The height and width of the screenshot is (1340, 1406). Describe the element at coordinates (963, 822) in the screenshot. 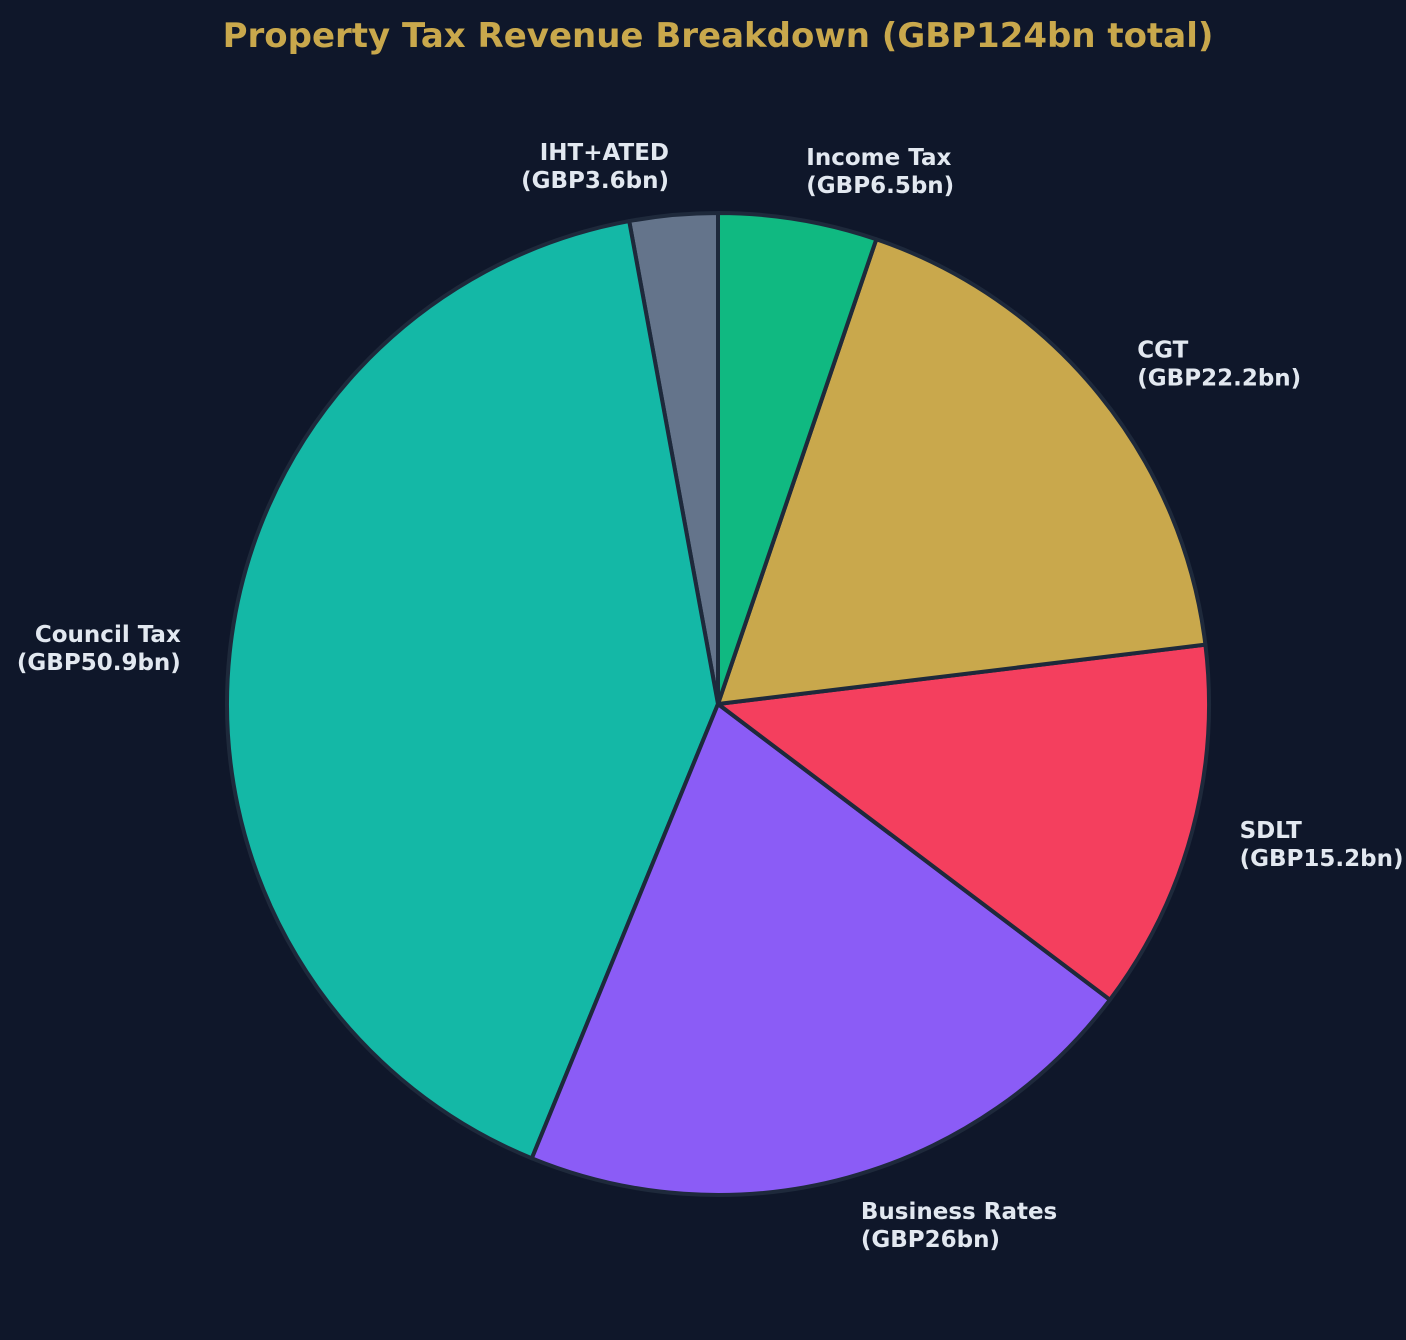

I see `pie-slice-sdlt` at that location.